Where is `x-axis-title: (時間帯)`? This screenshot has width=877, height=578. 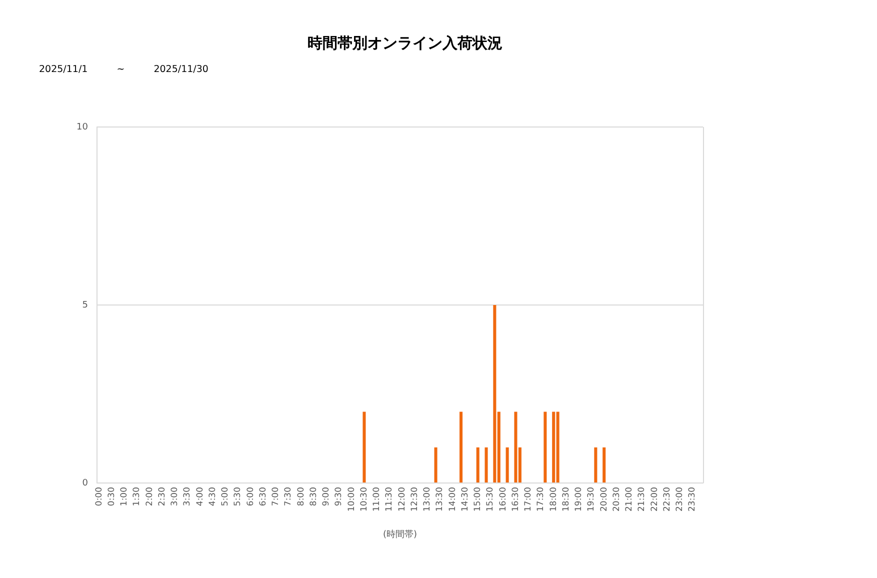
x-axis-title: (時間帯) is located at coordinates (400, 534).